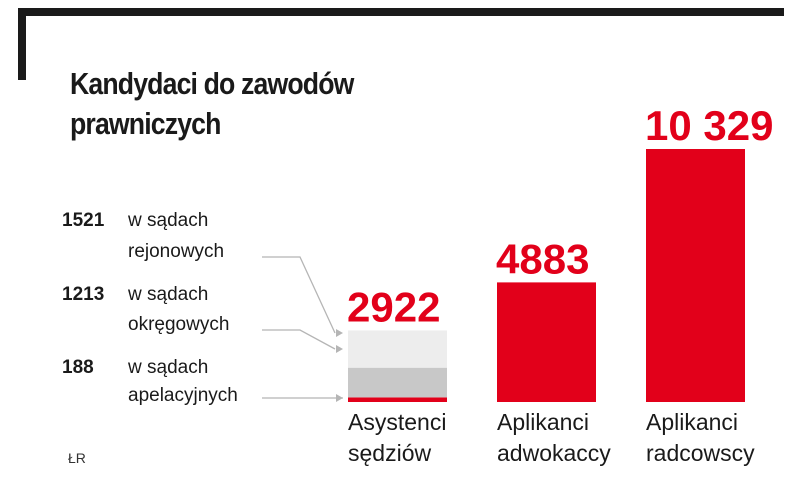  I want to click on category-label-2-line-2: adwokaccy, so click(554, 453).